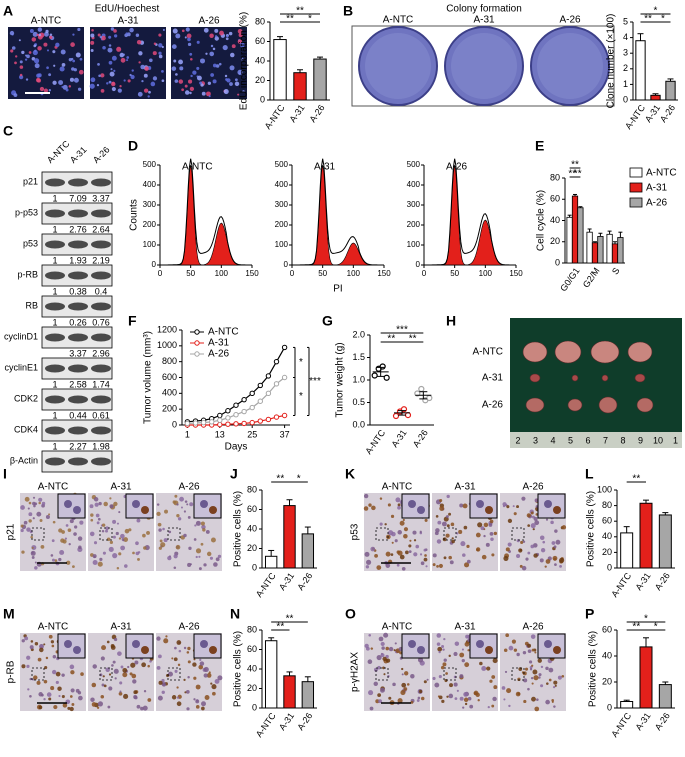 Image resolution: width=685 pixels, height=757 pixels. What do you see at coordinates (535, 352) in the screenshot?
I see `tumor` at bounding box center [535, 352].